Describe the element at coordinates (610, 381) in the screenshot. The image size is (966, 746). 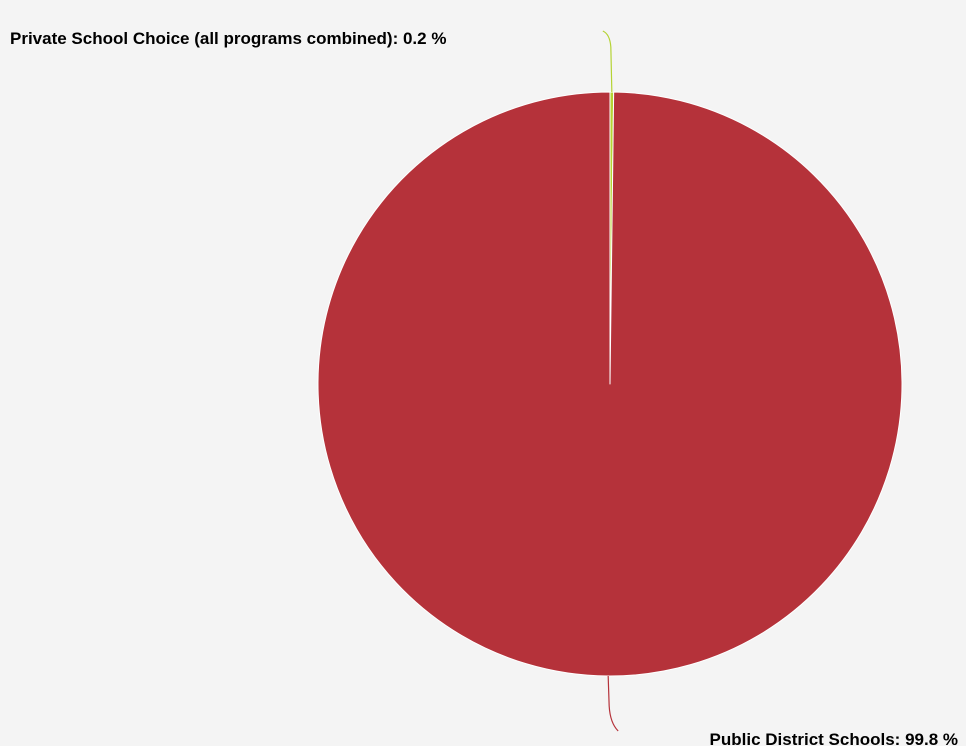
I see `label-connectors` at that location.